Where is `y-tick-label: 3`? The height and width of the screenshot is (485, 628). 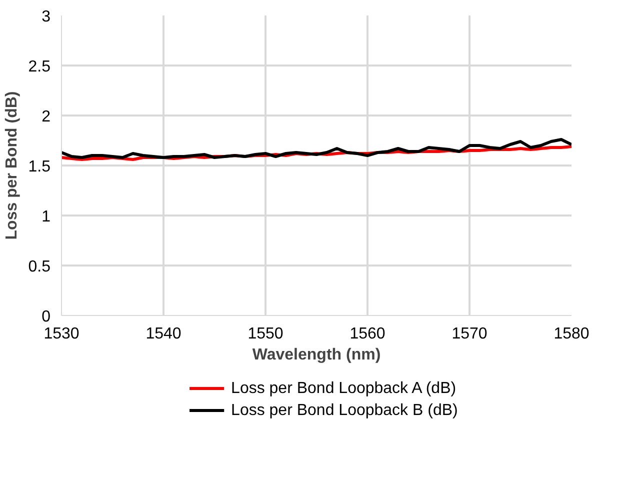 y-tick-label: 3 is located at coordinates (46, 17).